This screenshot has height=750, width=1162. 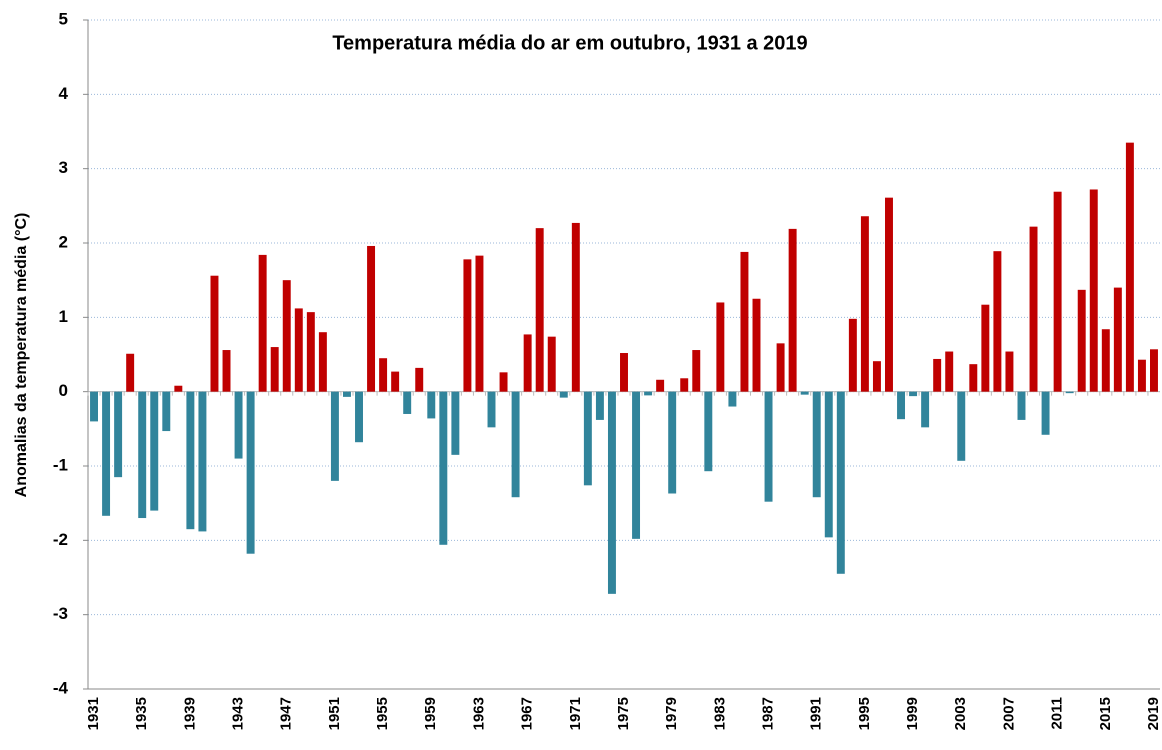 What do you see at coordinates (478, 713) in the screenshot?
I see `x-tick-label: 1963` at bounding box center [478, 713].